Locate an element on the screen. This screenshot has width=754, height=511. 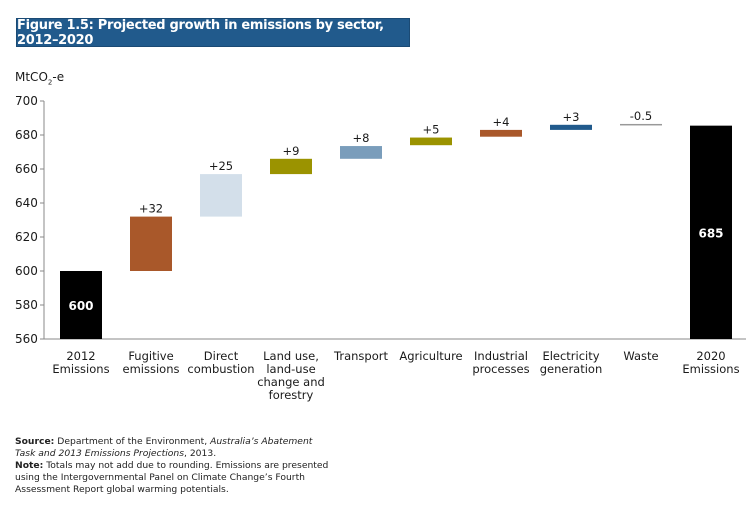
bar-transport is located at coordinates (361, 152).